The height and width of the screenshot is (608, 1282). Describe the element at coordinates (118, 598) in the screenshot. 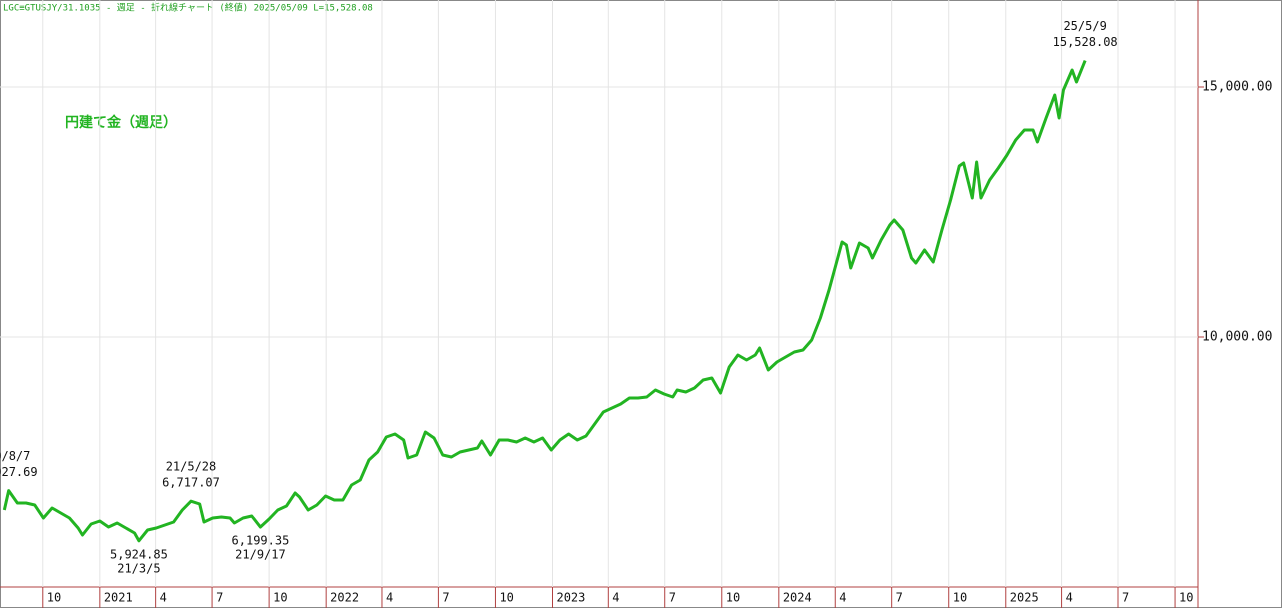

I see `x-tick-label: 2021` at that location.